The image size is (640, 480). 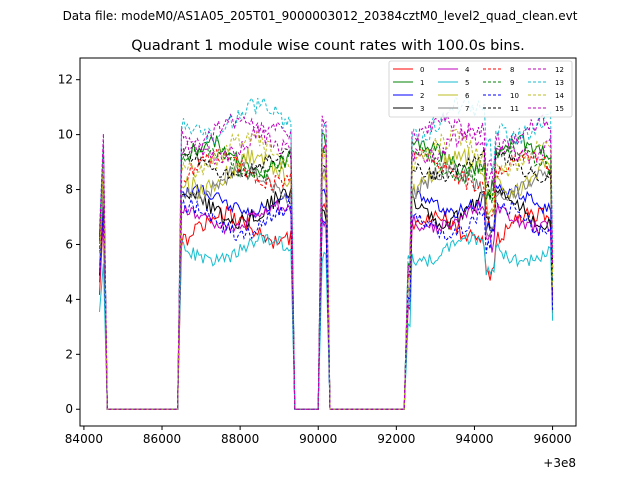 What do you see at coordinates (69, 190) in the screenshot?
I see `y-tick-label: 8` at bounding box center [69, 190].